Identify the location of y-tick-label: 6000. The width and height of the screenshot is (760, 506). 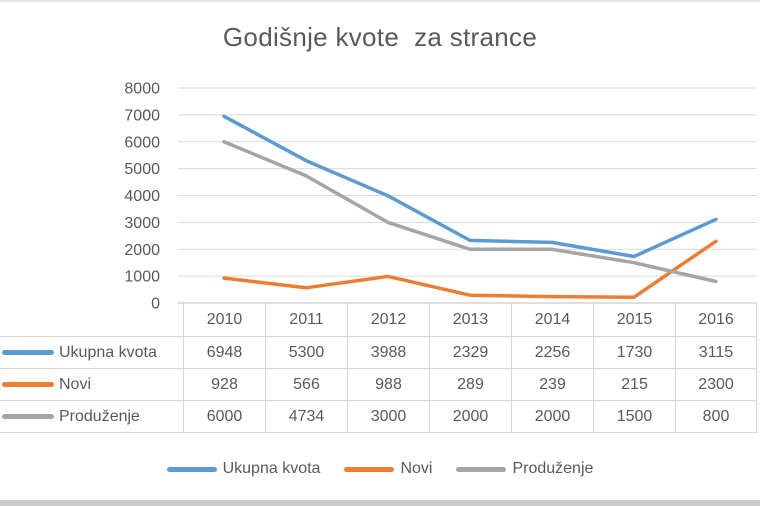
(142, 142).